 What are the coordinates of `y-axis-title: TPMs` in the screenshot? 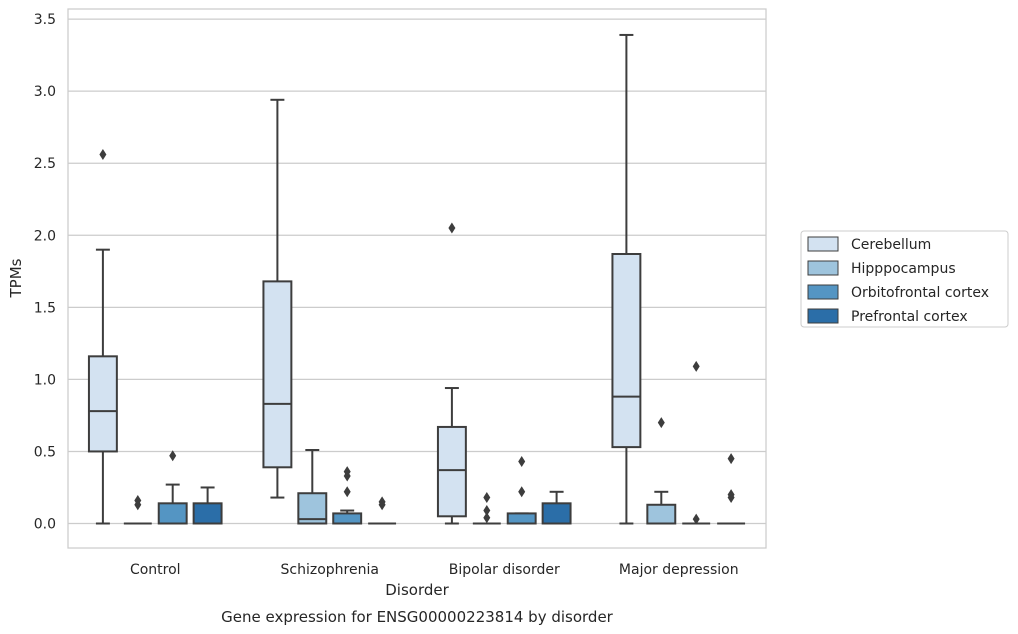 It's located at (16, 278).